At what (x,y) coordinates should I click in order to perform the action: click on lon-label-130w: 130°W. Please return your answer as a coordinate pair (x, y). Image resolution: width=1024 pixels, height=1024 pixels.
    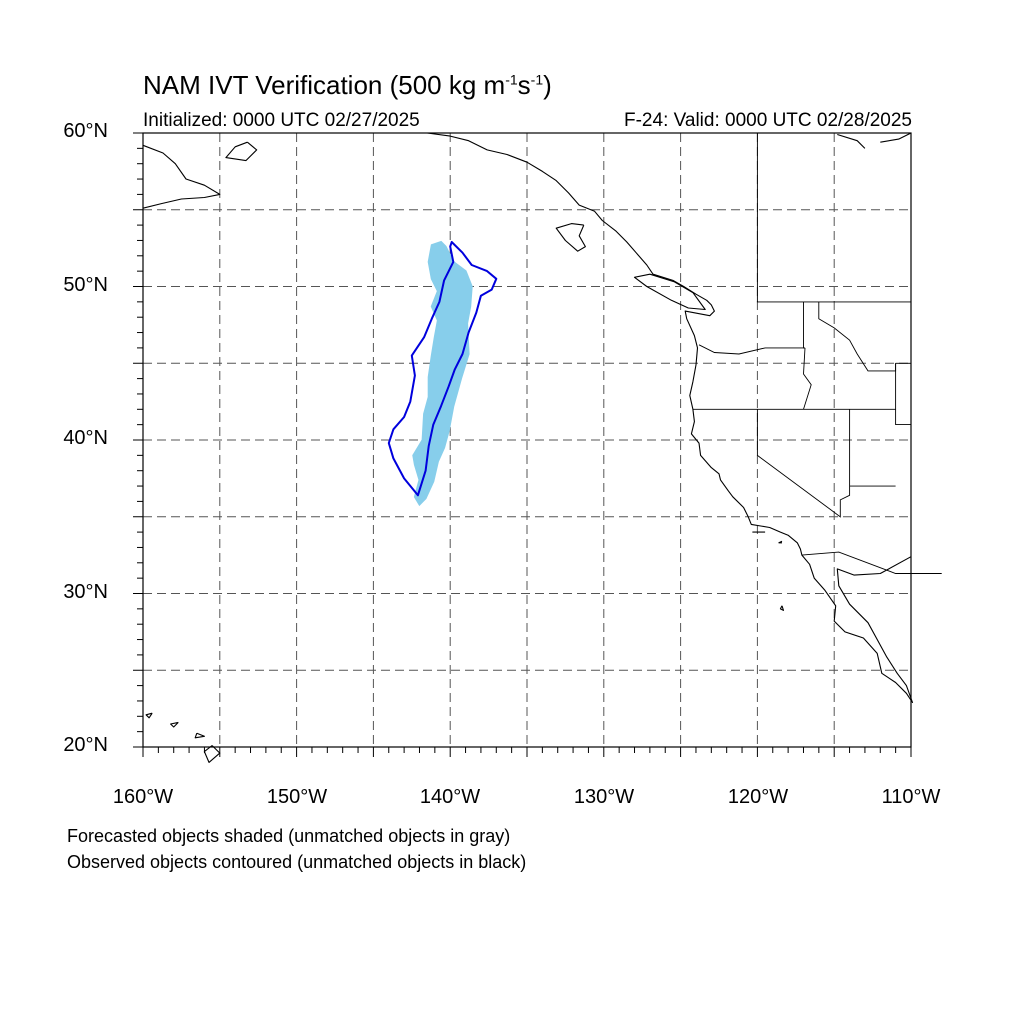
    Looking at the image, I should click on (604, 797).